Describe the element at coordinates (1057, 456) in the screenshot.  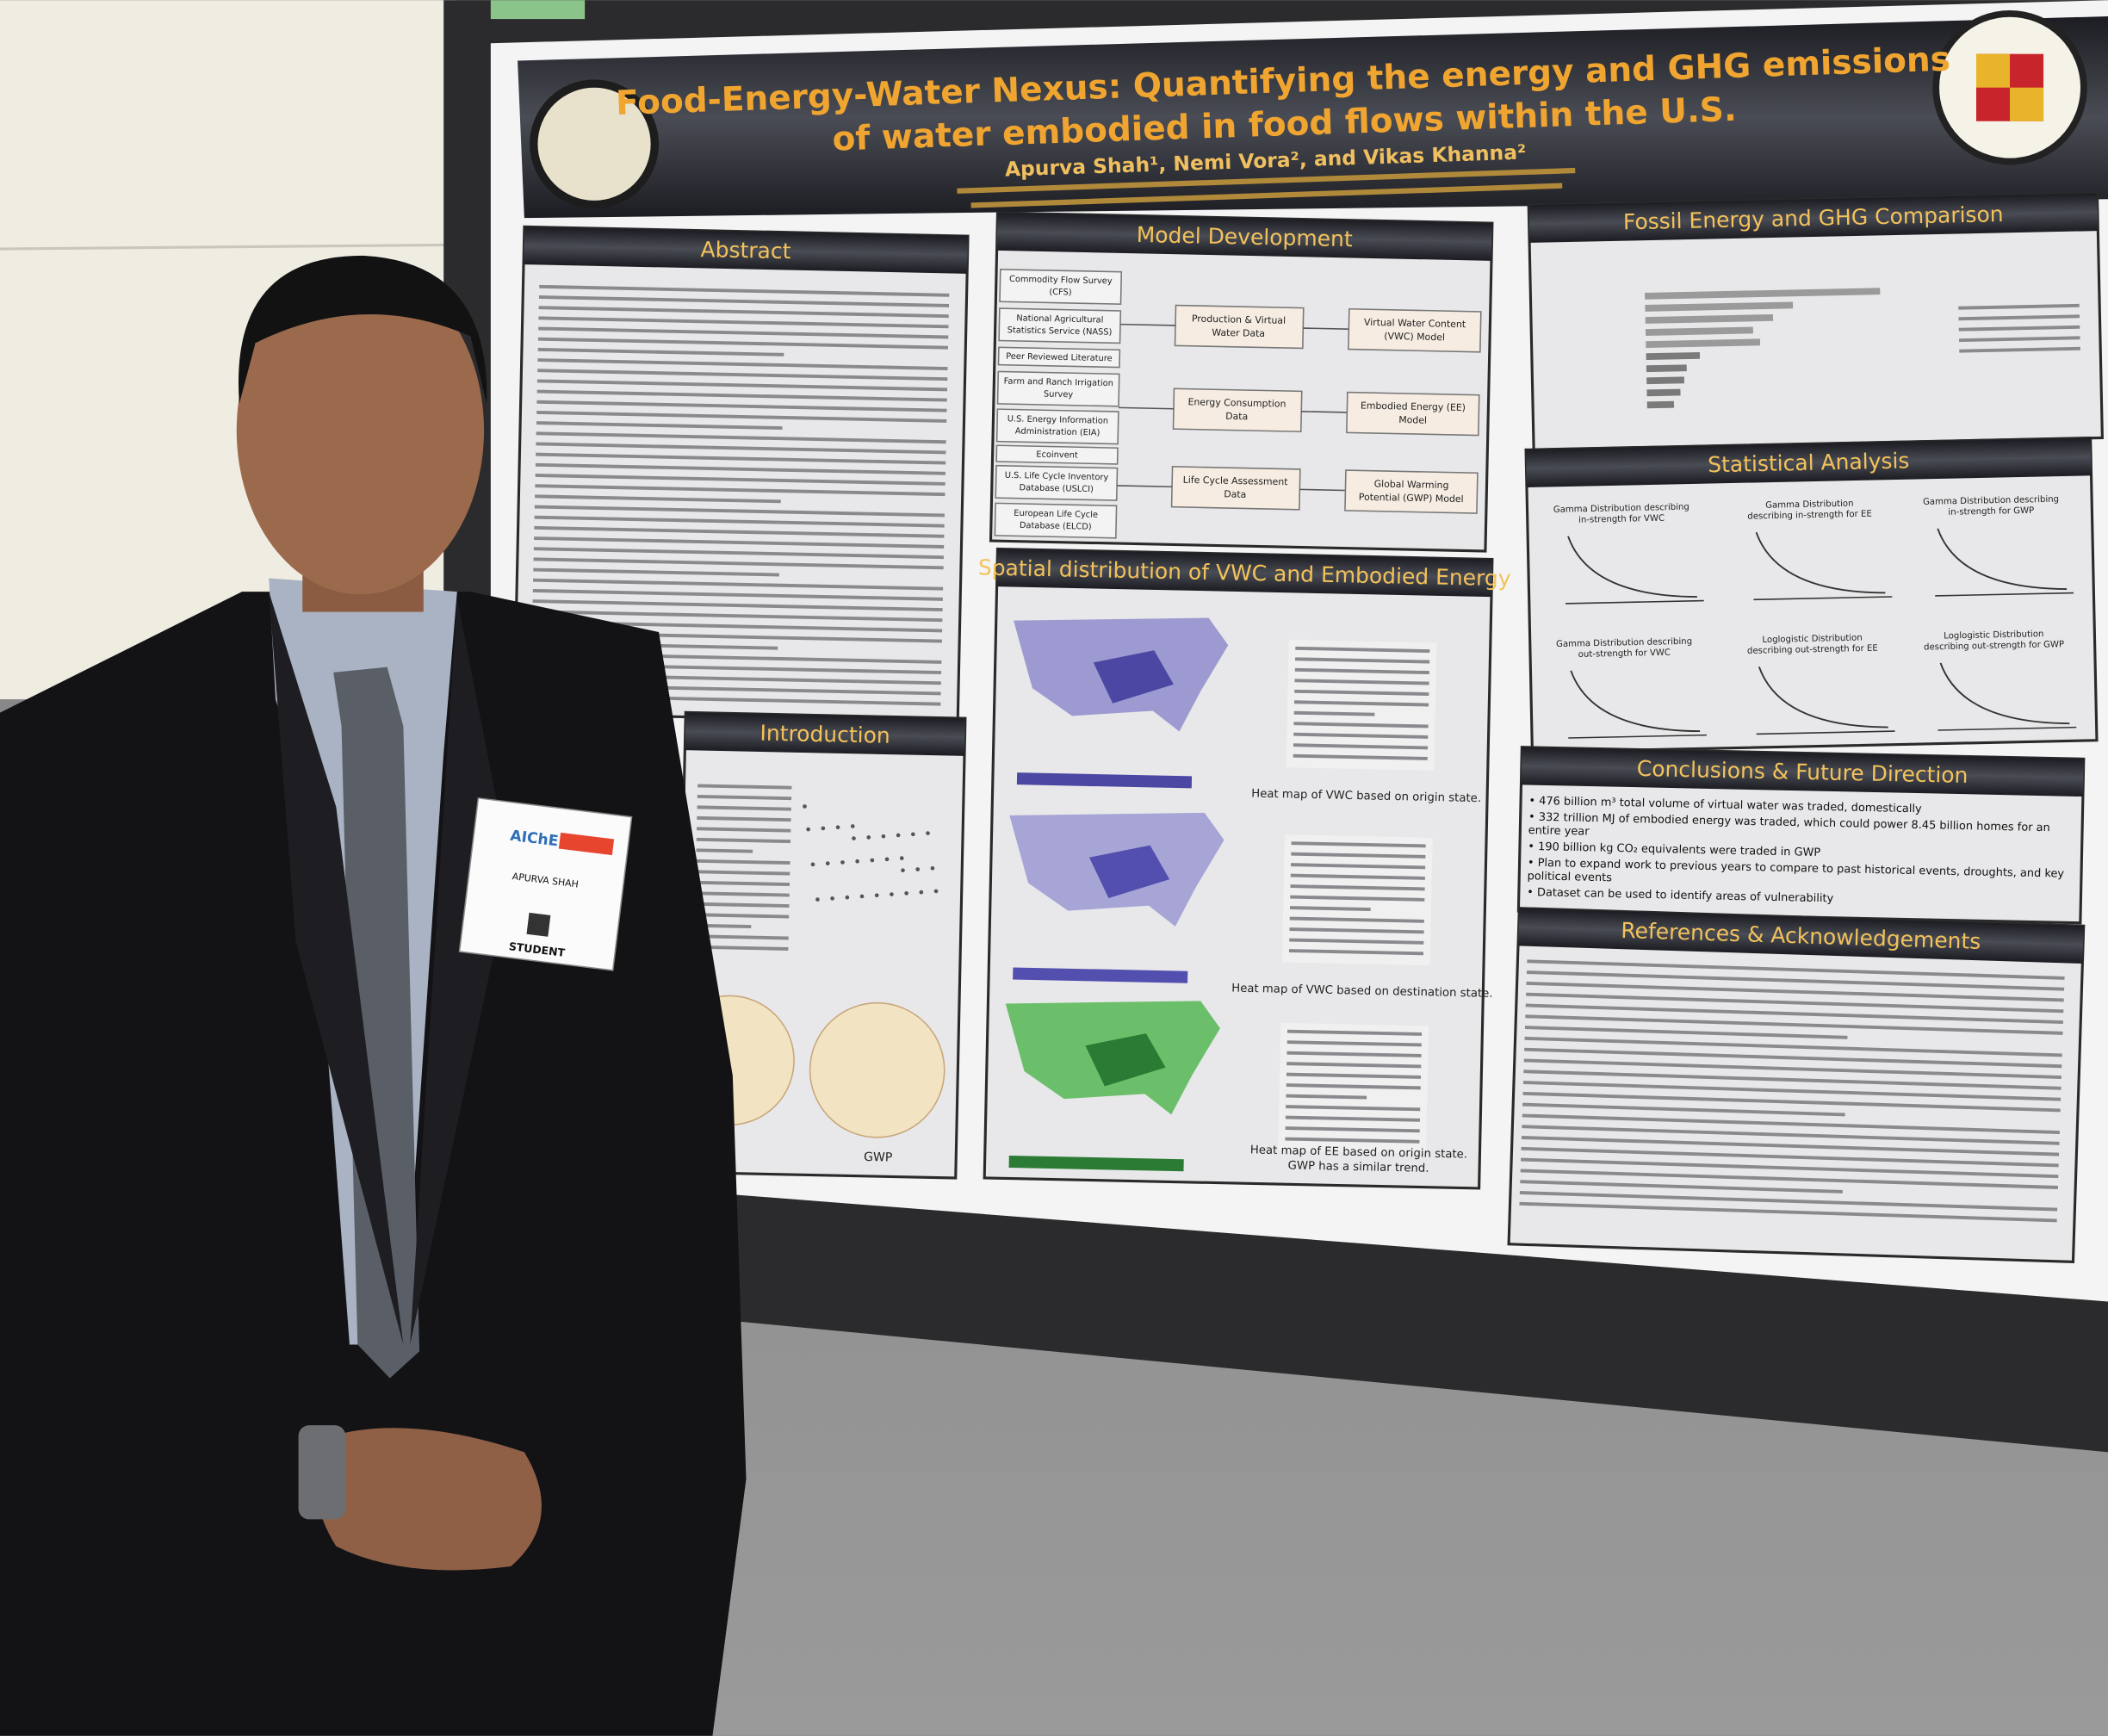
I see `text-line: Ecoinvent` at that location.